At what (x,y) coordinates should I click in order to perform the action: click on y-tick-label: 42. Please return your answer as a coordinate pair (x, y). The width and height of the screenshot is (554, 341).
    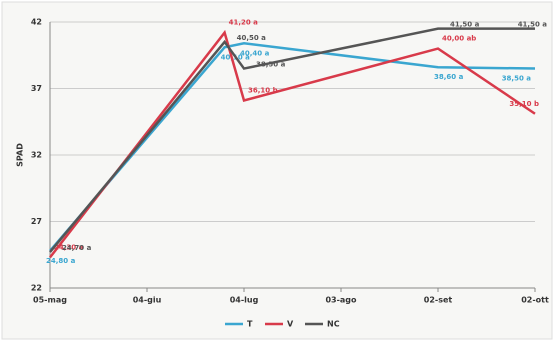
    Looking at the image, I should click on (36, 22).